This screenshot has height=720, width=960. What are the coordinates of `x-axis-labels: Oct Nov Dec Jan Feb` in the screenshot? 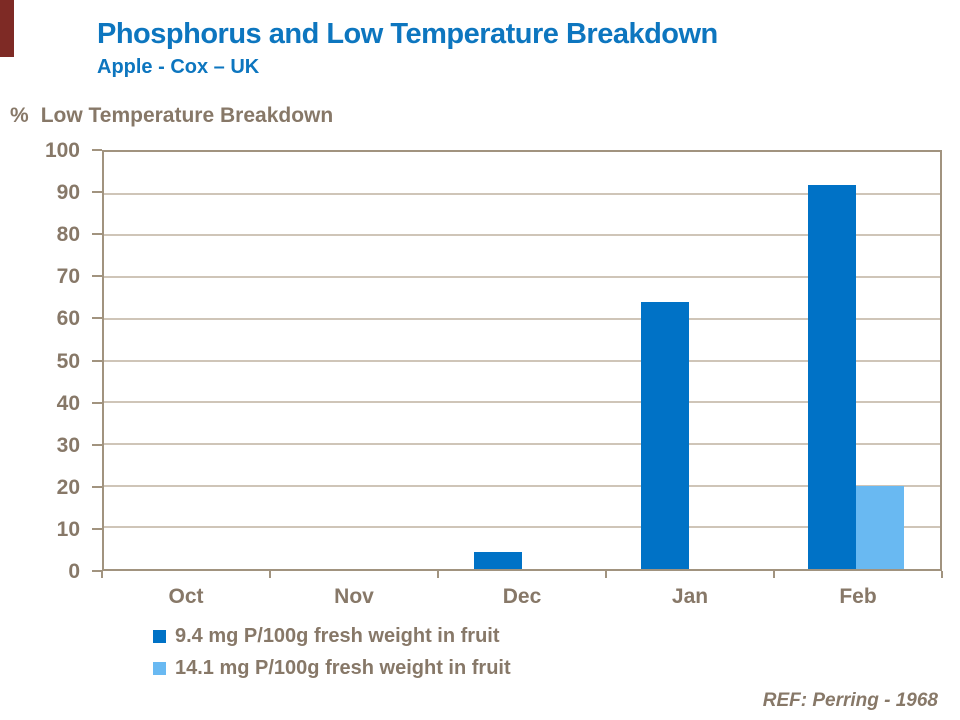 It's located at (522, 600).